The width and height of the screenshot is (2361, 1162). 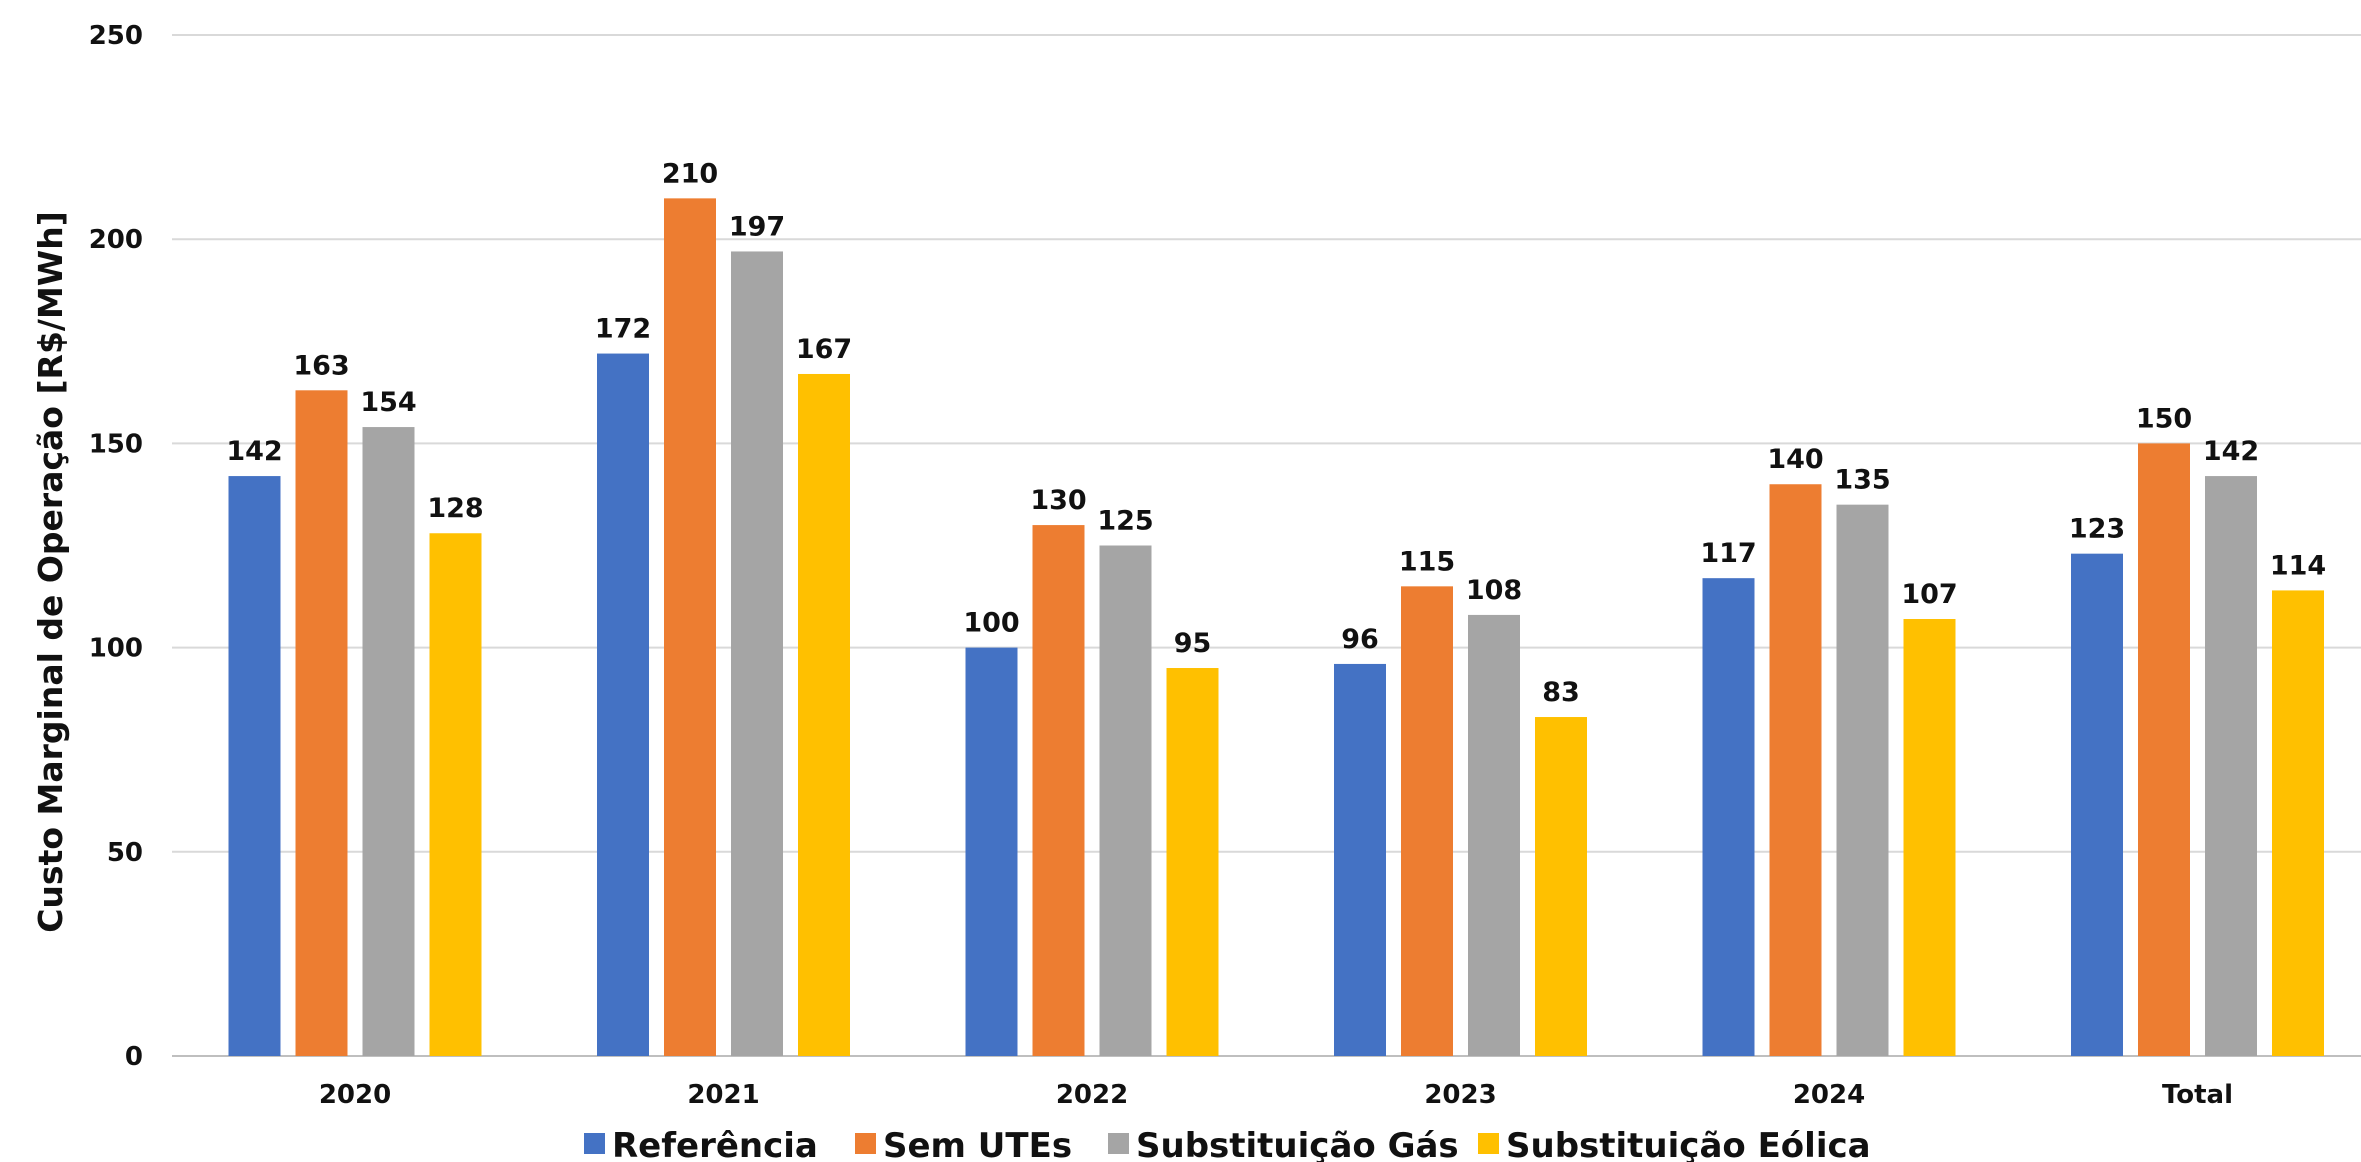 What do you see at coordinates (757, 226) in the screenshot?
I see `data-label: 197` at bounding box center [757, 226].